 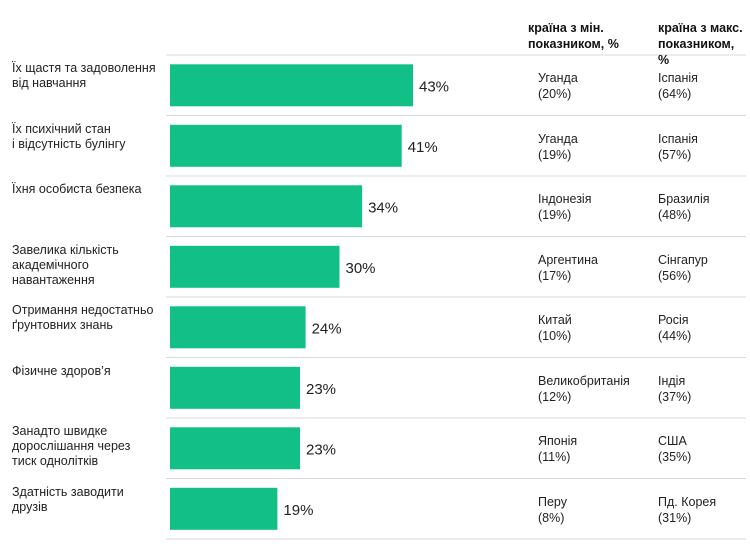 What do you see at coordinates (673, 320) in the screenshot?
I see `max-country-cell-name: Росія` at bounding box center [673, 320].